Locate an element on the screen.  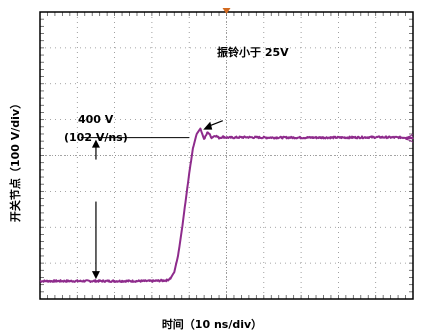
arrow-up-head is located at coordinates (95, 143).